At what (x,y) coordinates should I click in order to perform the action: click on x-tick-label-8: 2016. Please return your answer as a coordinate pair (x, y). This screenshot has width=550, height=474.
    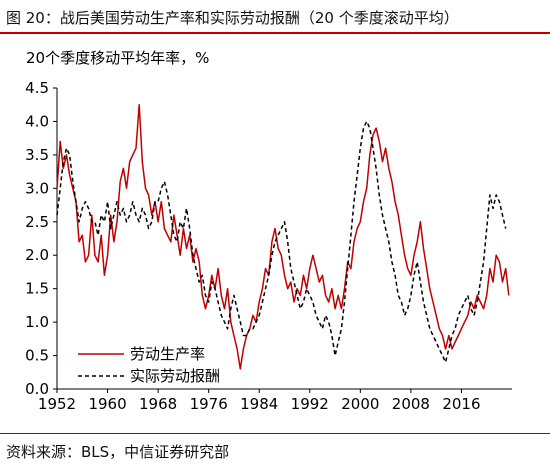
    Looking at the image, I should click on (461, 404).